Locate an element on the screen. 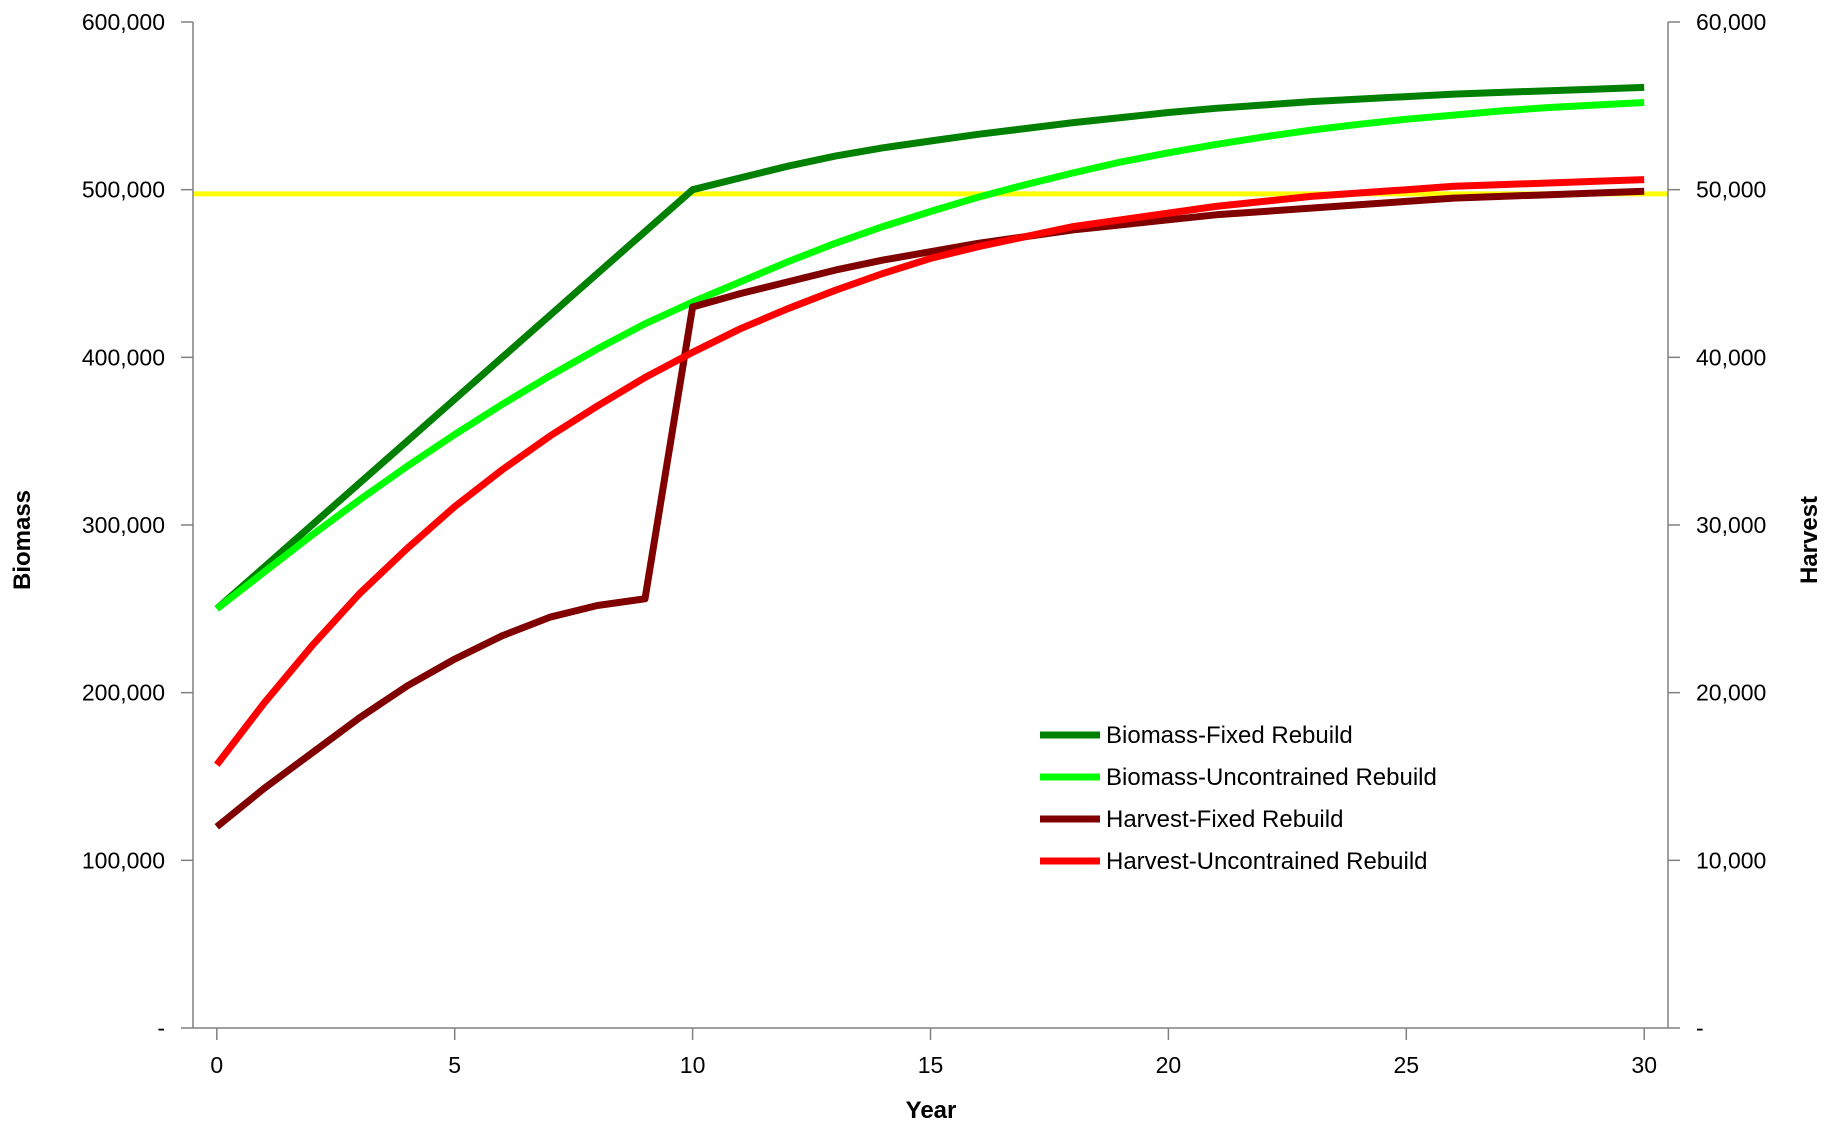 The width and height of the screenshot is (1843, 1126). y-right-tick-label: 10,000 is located at coordinates (1731, 860).